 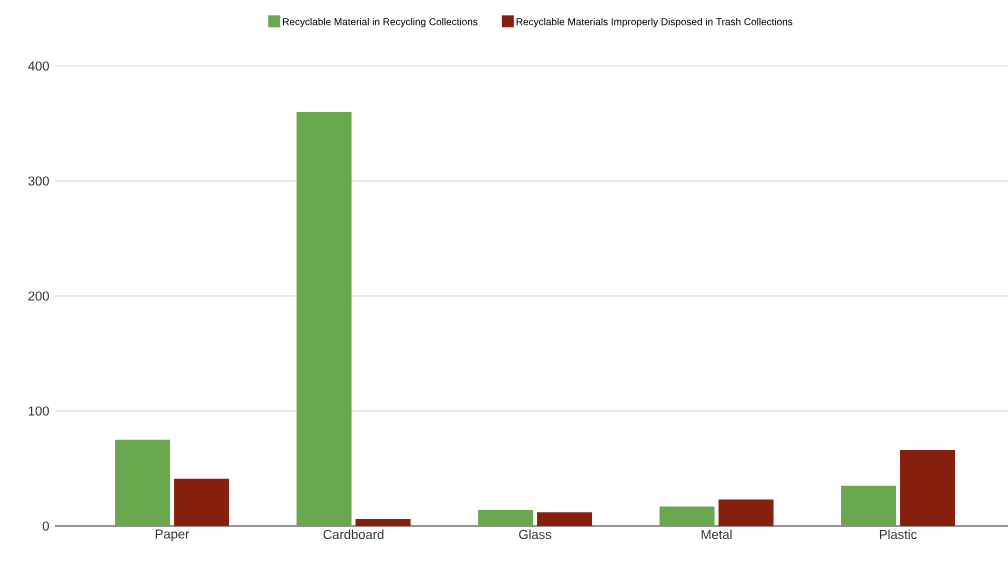 What do you see at coordinates (898, 534) in the screenshot?
I see `x-tick-label: Plastic` at bounding box center [898, 534].